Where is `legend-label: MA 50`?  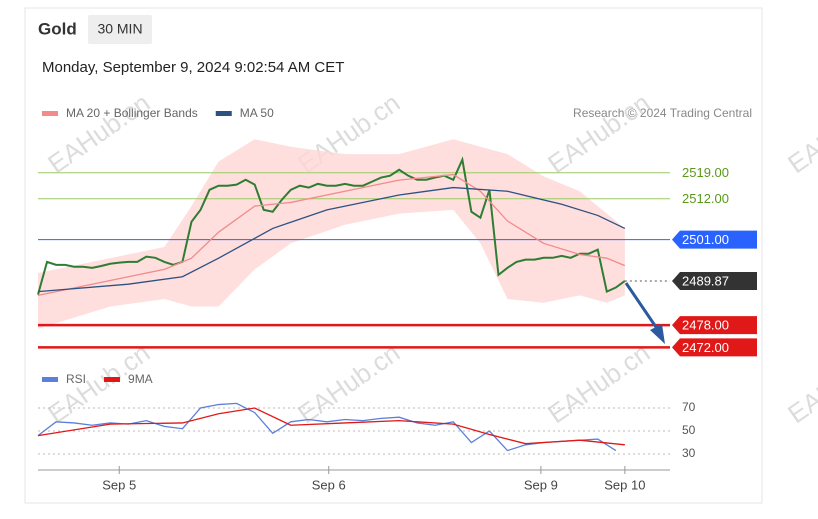 legend-label: MA 50 is located at coordinates (257, 113).